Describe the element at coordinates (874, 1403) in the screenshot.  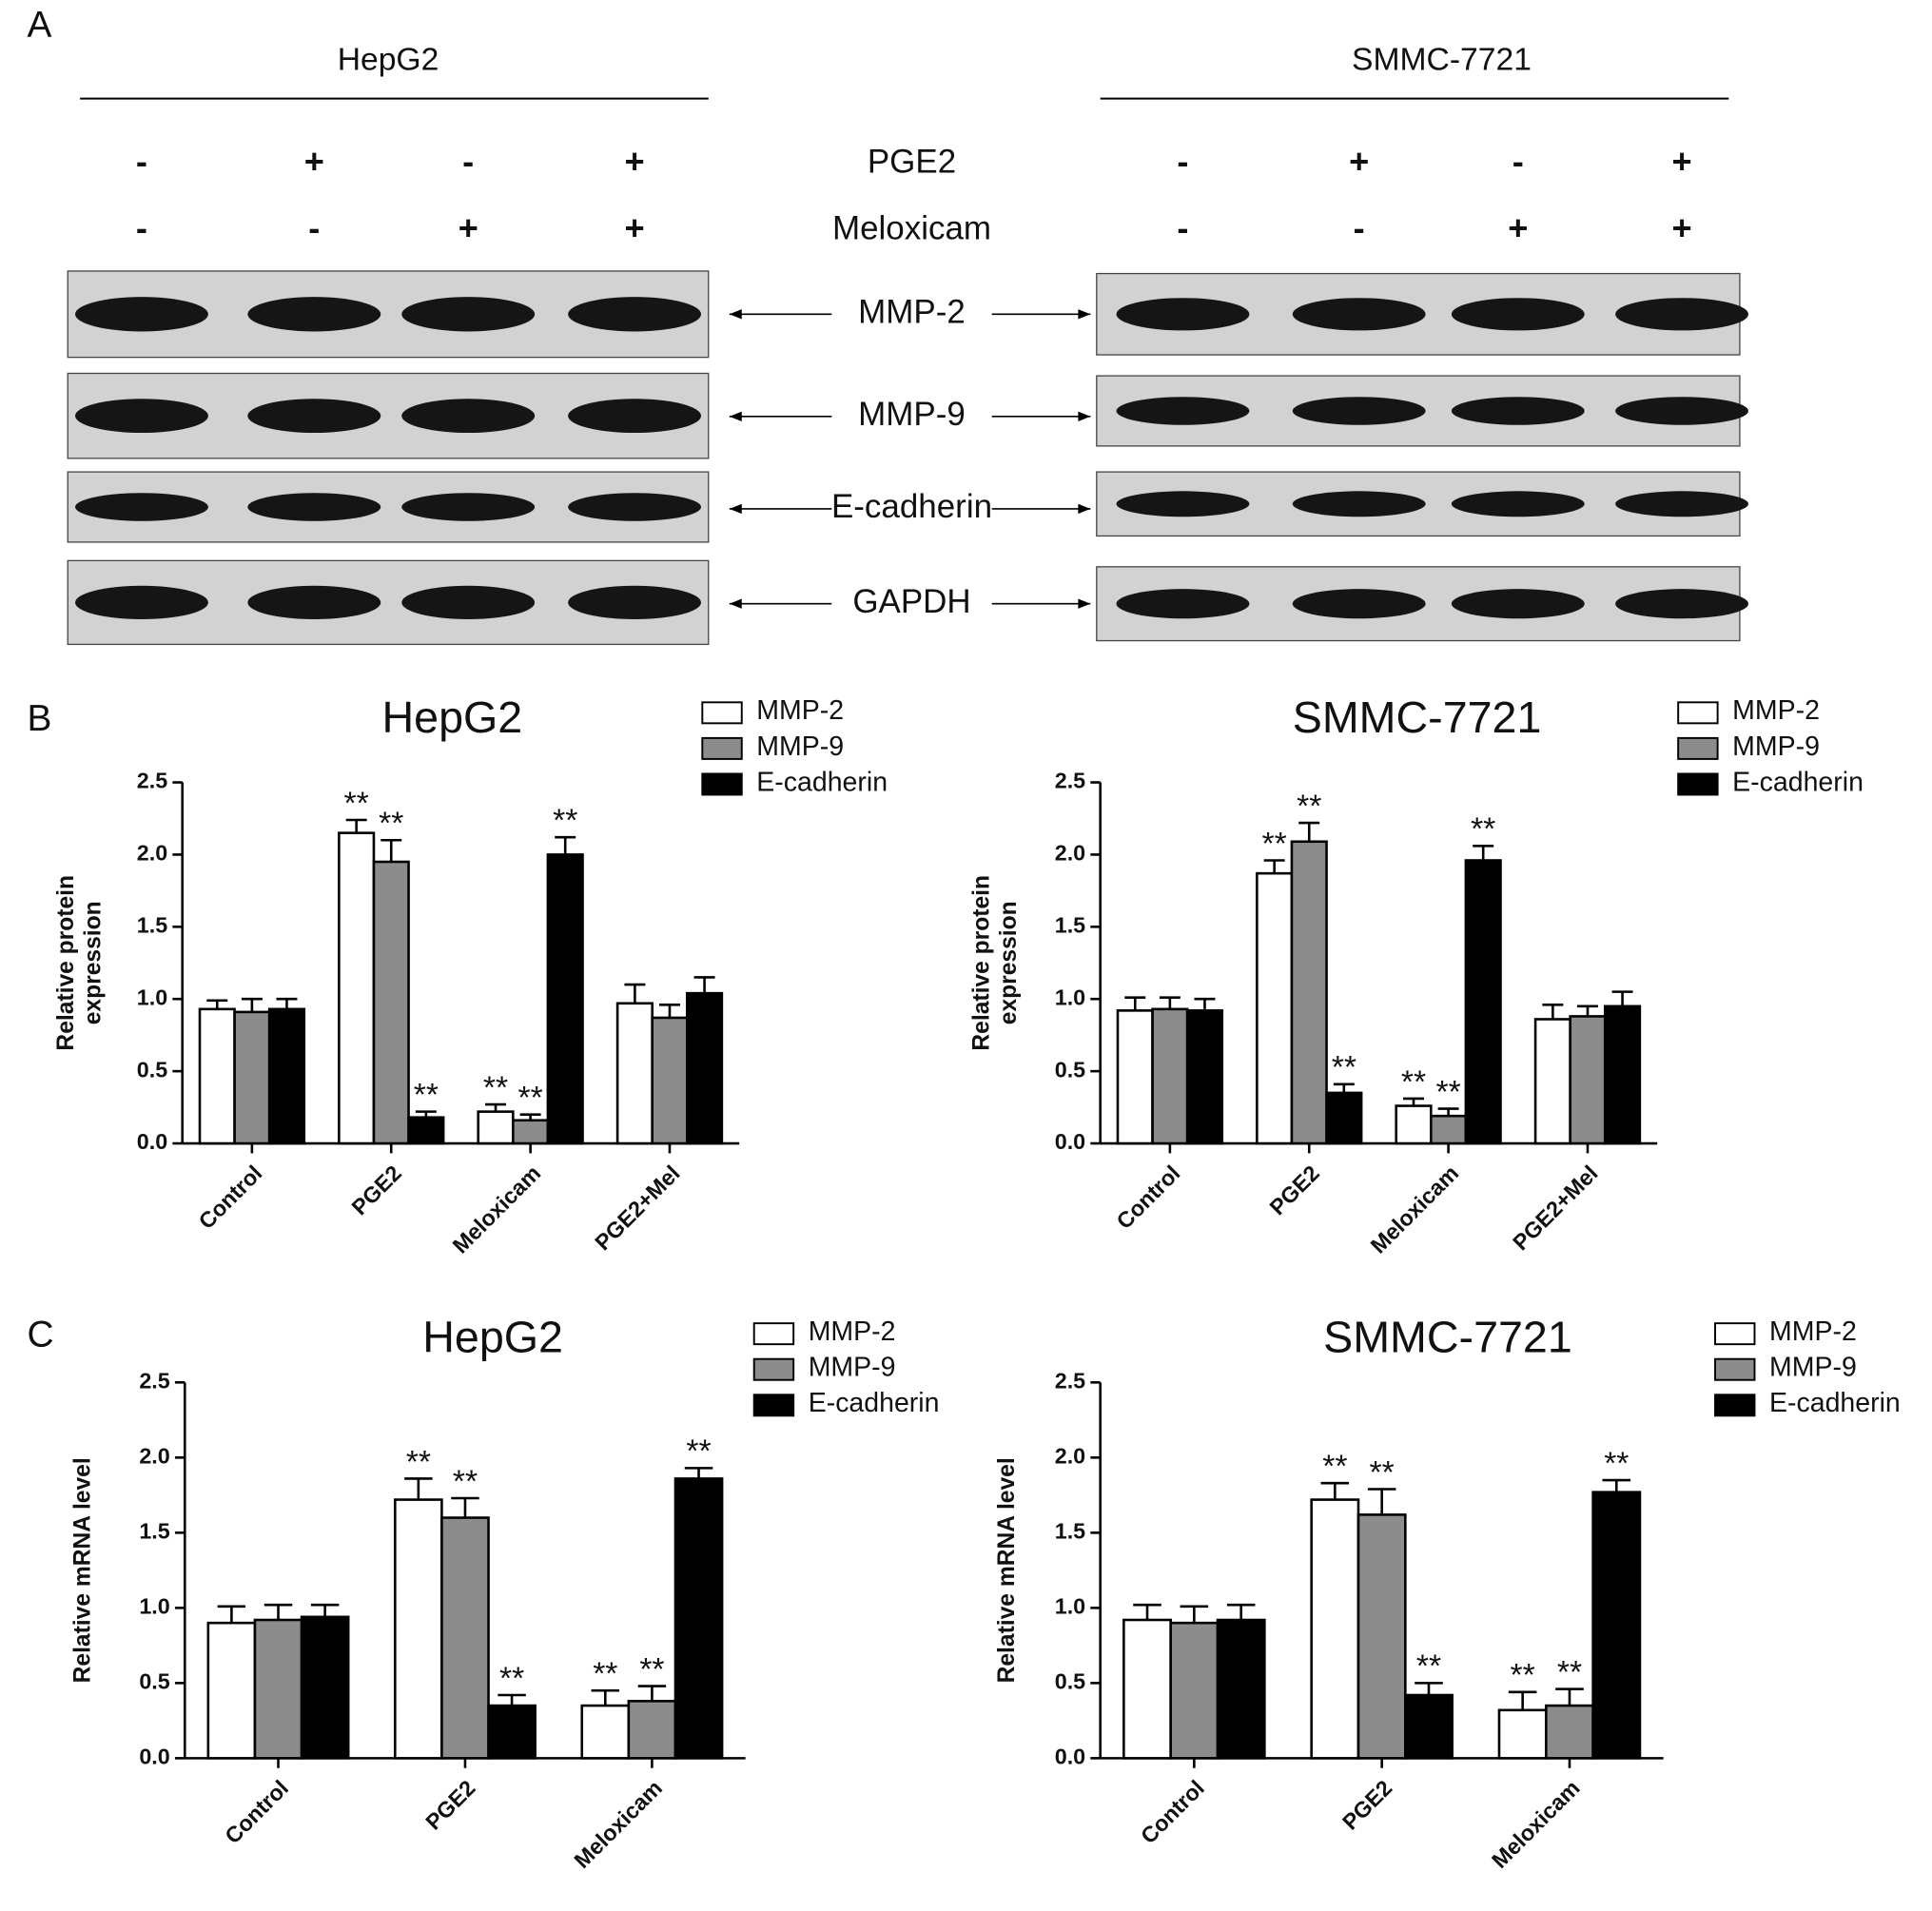
I see `legend-label: E-cadherin` at that location.